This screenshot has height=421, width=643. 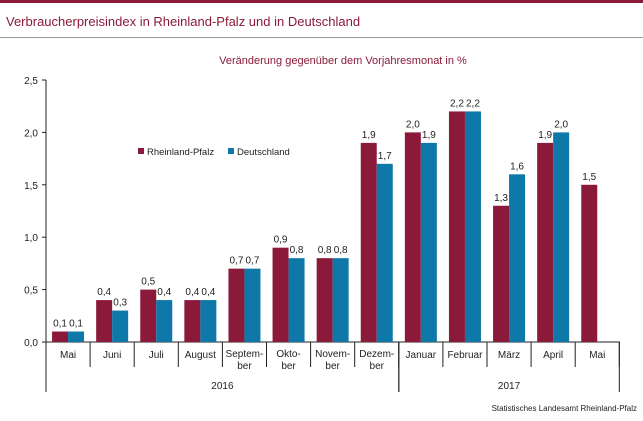 What do you see at coordinates (421, 355) in the screenshot?
I see `x-tick-label: Januar` at bounding box center [421, 355].